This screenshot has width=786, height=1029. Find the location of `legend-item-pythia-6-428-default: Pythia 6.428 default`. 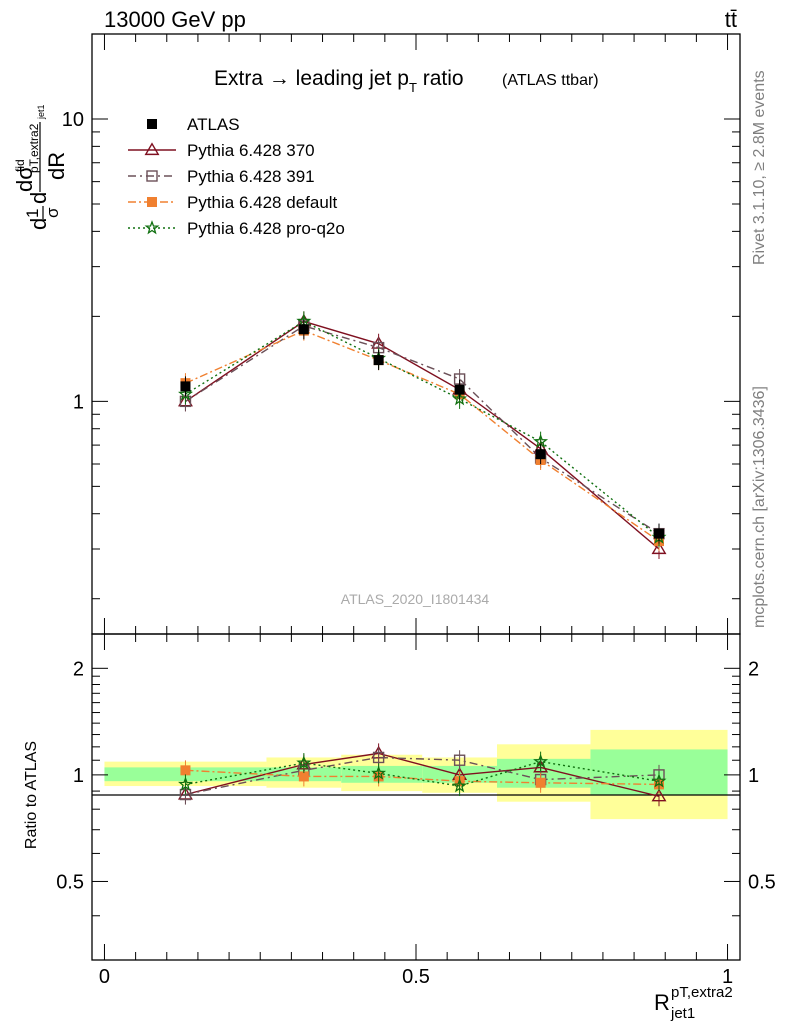

legend-item-pythia-6-428-default: Pythia 6.428 default is located at coordinates (233, 202).